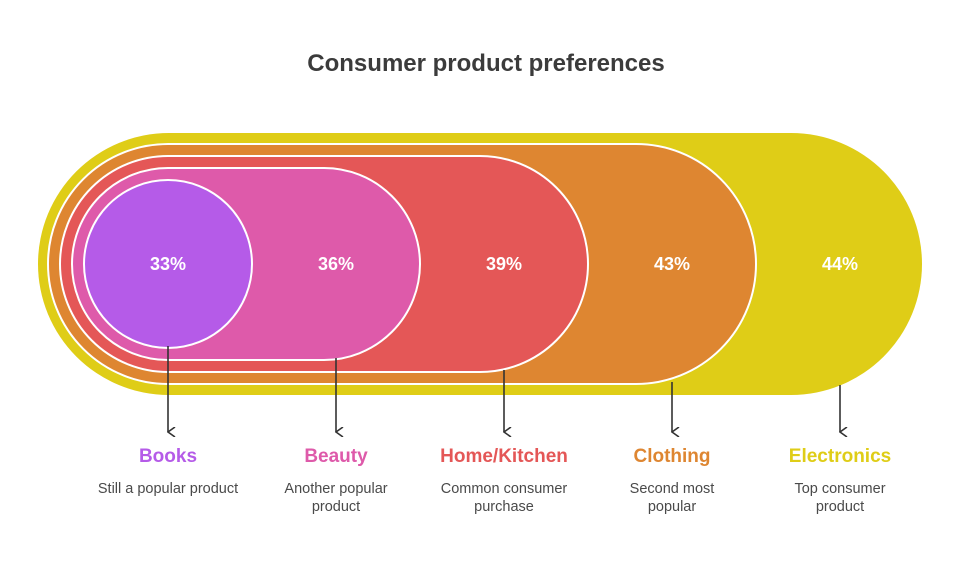 The height and width of the screenshot is (577, 972). Describe the element at coordinates (672, 498) in the screenshot. I see `clothing-description: Second most popular` at that location.